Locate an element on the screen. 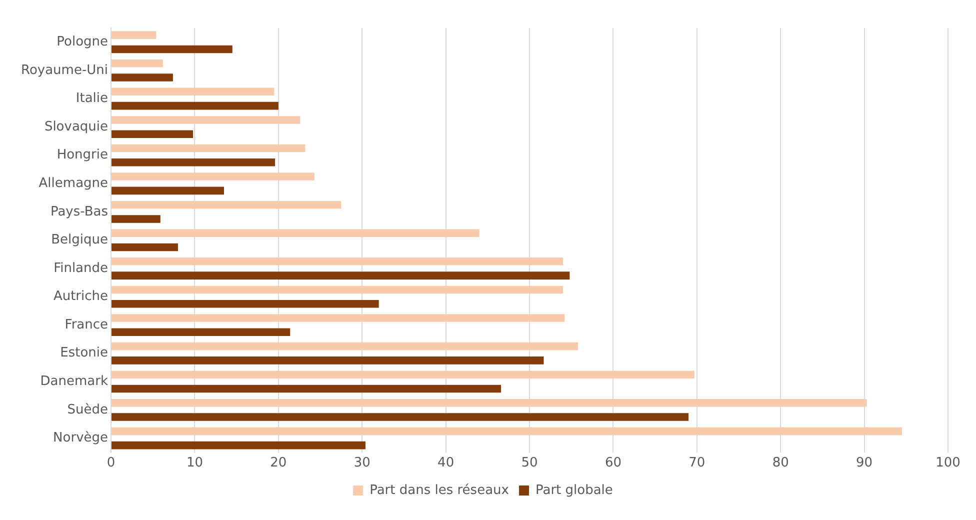 The width and height of the screenshot is (976, 520). y-tick-label: Hongrie is located at coordinates (82, 155).